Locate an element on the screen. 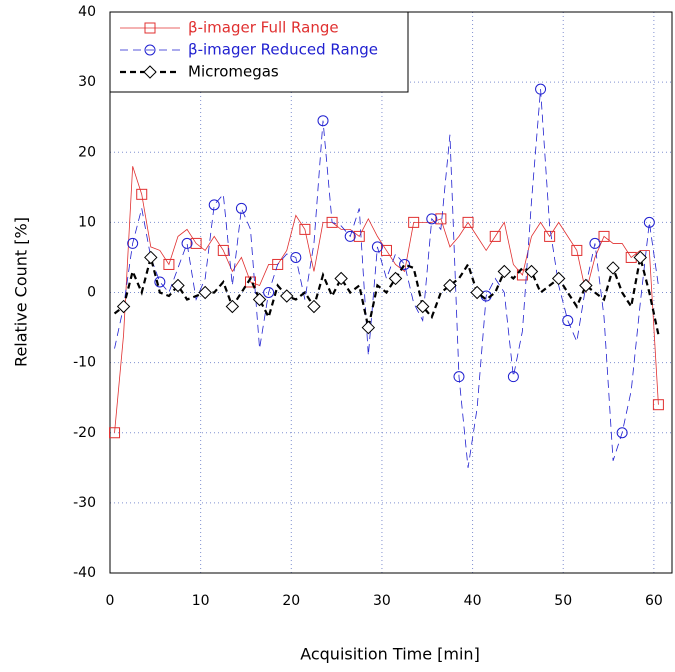 This screenshot has width=675, height=672. legend-box is located at coordinates (259, 52).